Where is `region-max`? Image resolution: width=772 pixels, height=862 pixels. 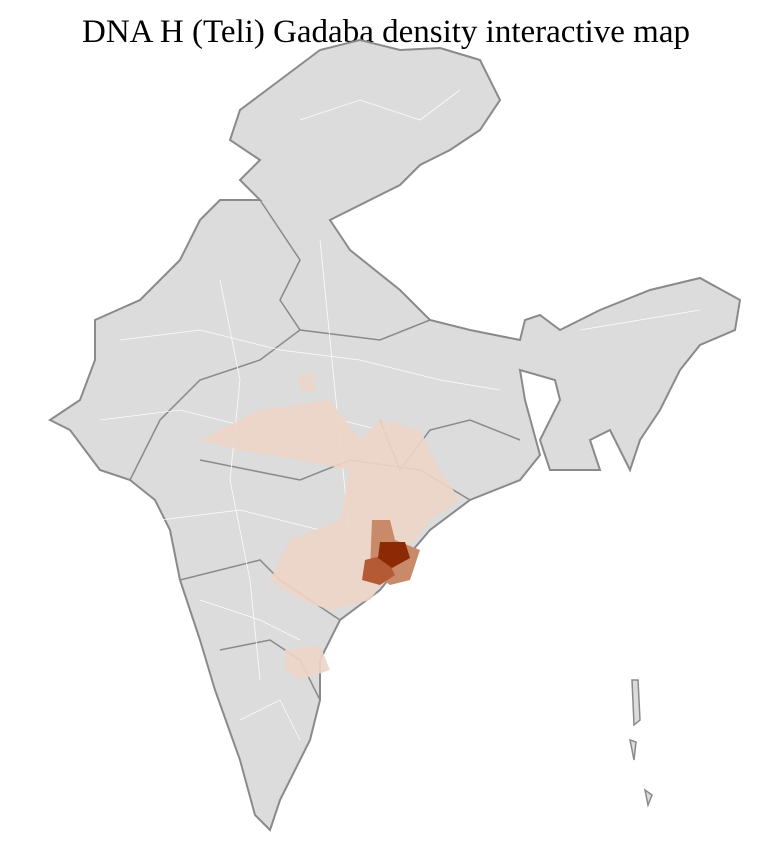
region-max is located at coordinates (394, 555).